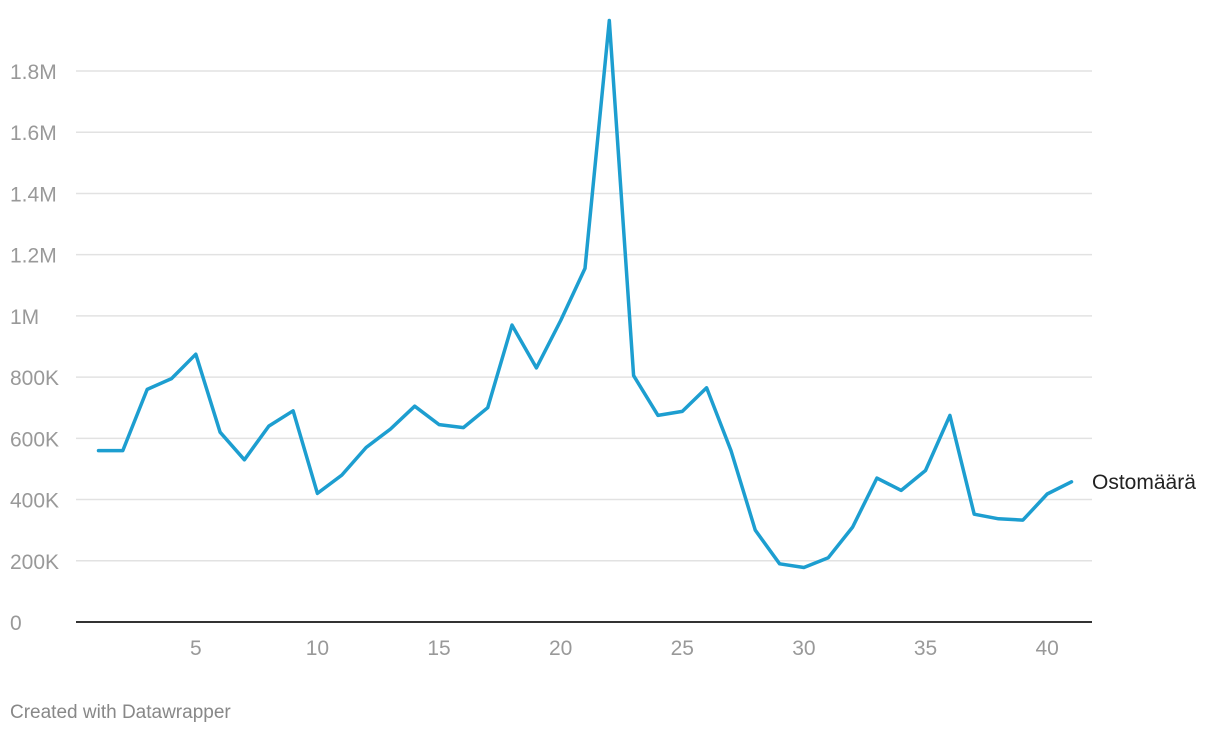 The height and width of the screenshot is (738, 1220). I want to click on x-tick-label: 40, so click(1046, 648).